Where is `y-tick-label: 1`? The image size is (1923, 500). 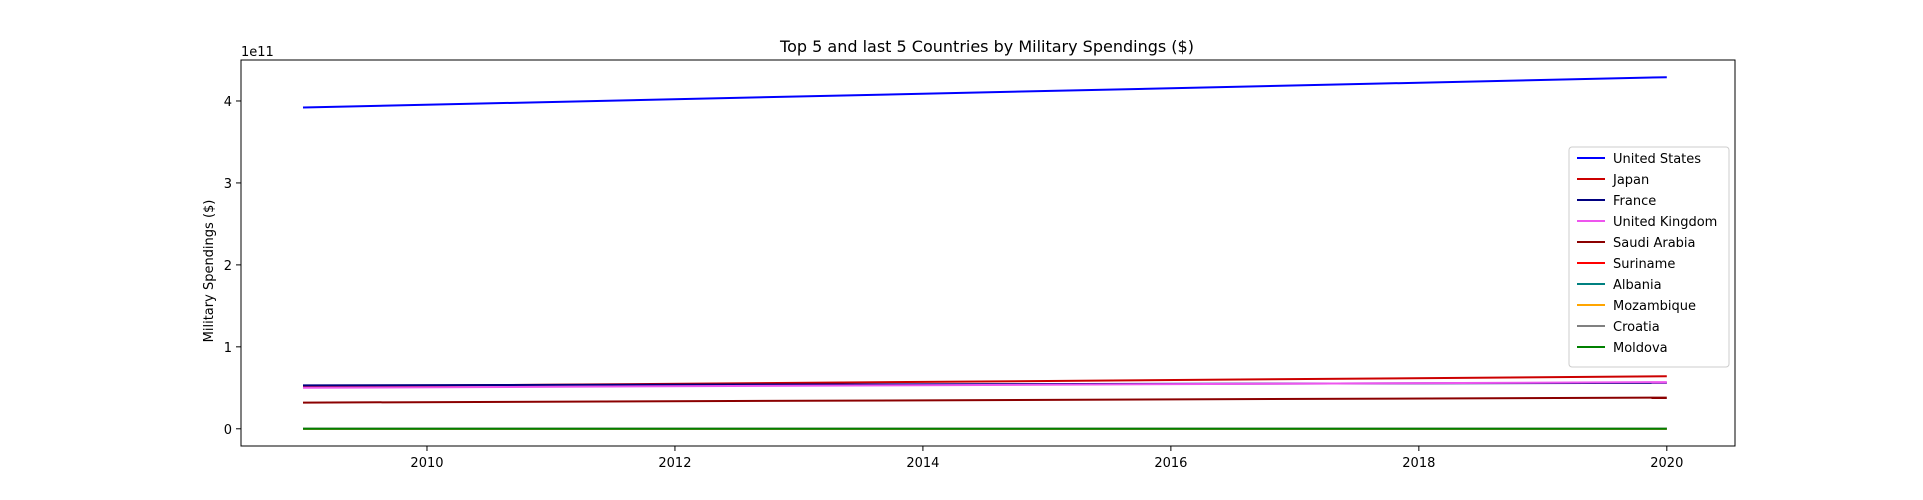 y-tick-label: 1 is located at coordinates (228, 348).